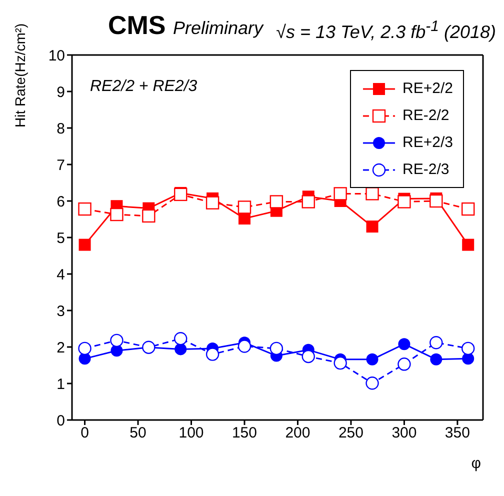 The image size is (504, 496). Describe the element at coordinates (60, 347) in the screenshot. I see `y-tick-label: 2` at that location.